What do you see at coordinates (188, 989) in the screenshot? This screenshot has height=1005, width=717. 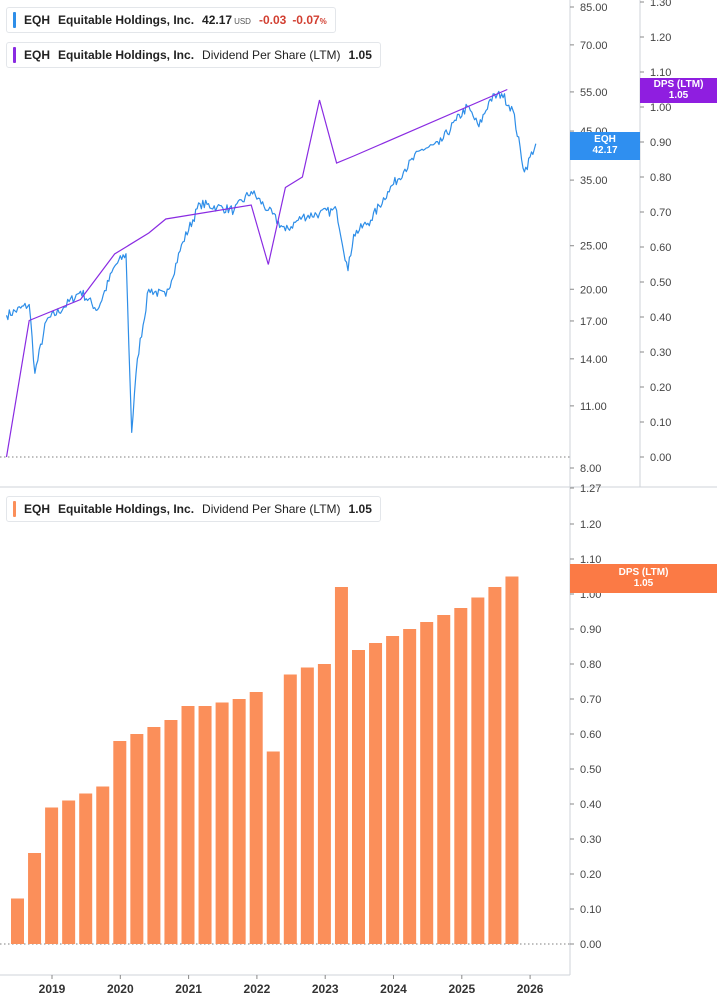 I see `year-tick-label: 2021` at bounding box center [188, 989].